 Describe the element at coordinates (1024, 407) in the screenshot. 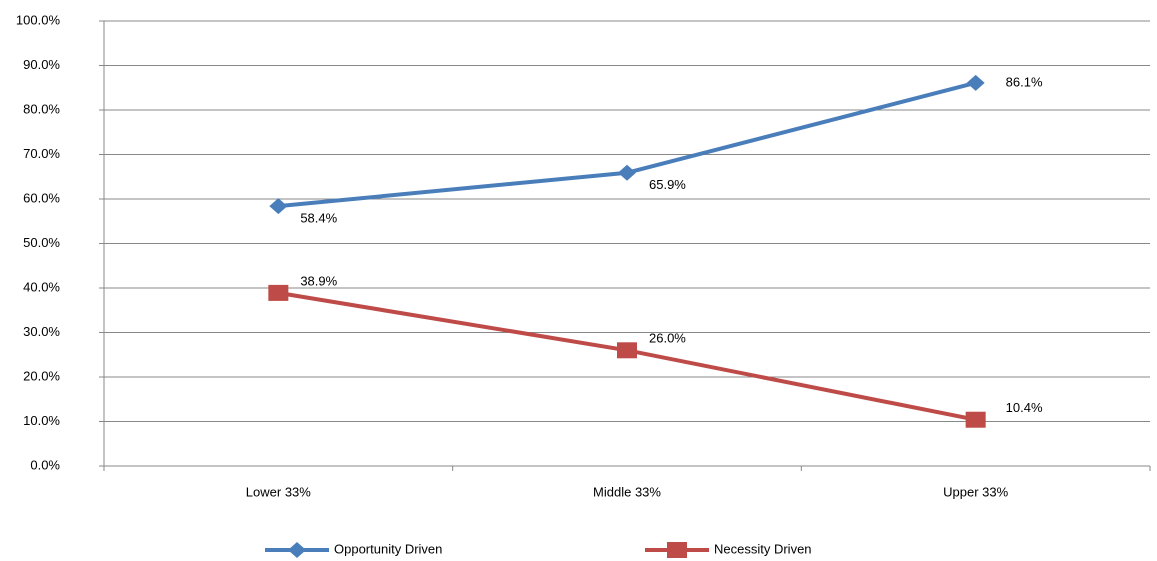

I see `data-label: 10.4%` at that location.